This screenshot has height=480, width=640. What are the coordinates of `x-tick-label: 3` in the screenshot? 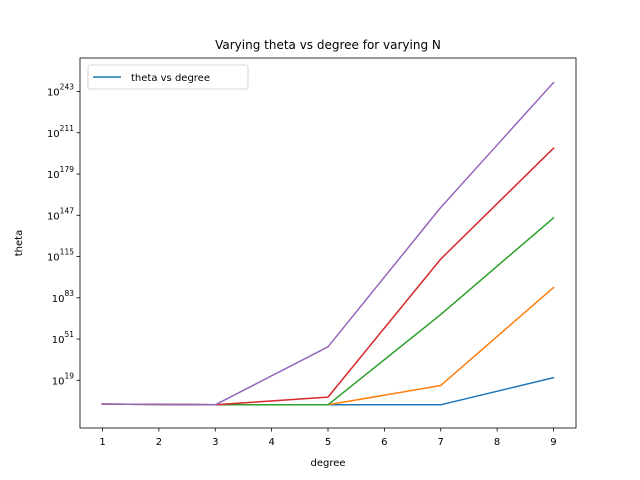 It's located at (215, 442).